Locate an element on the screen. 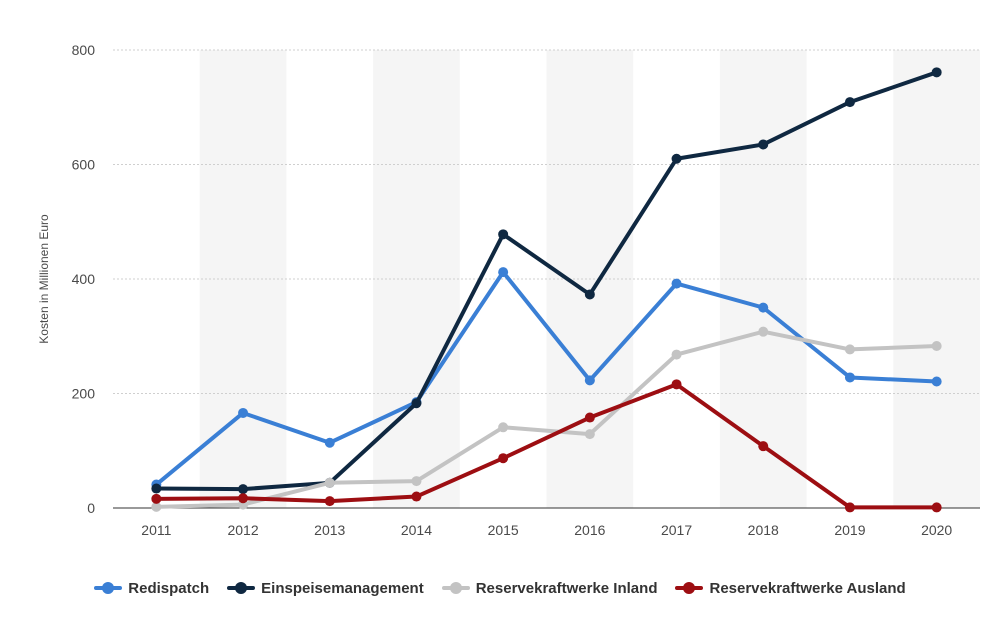 The height and width of the screenshot is (640, 1000). x-tick-label: 2016 is located at coordinates (589, 530).